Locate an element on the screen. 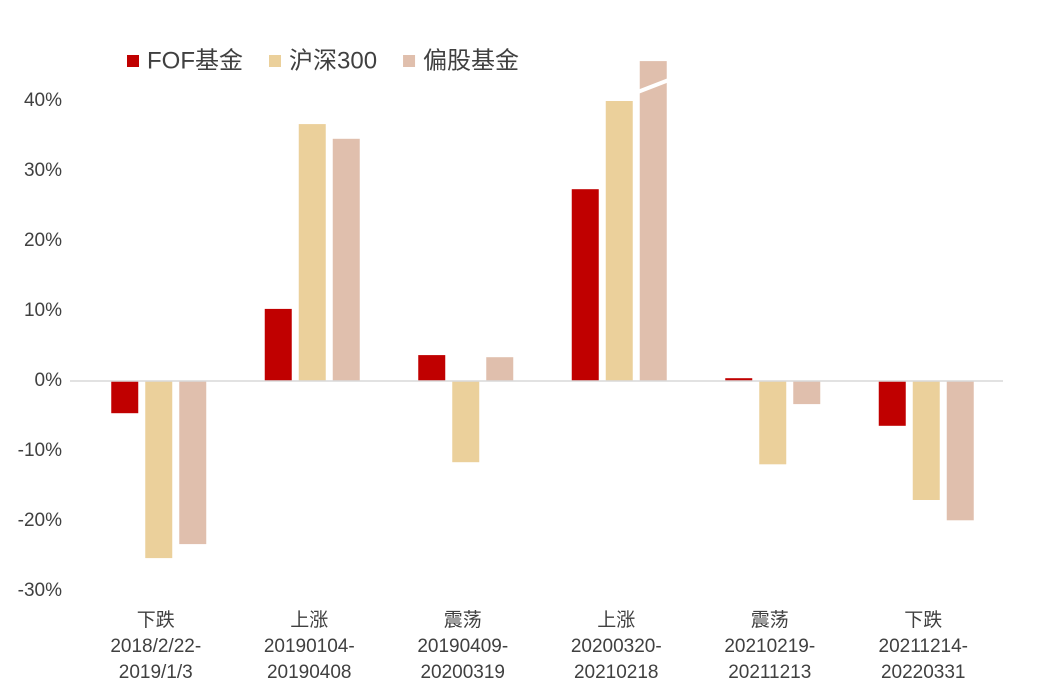  x-tick-label: 20200320- is located at coordinates (616, 646).